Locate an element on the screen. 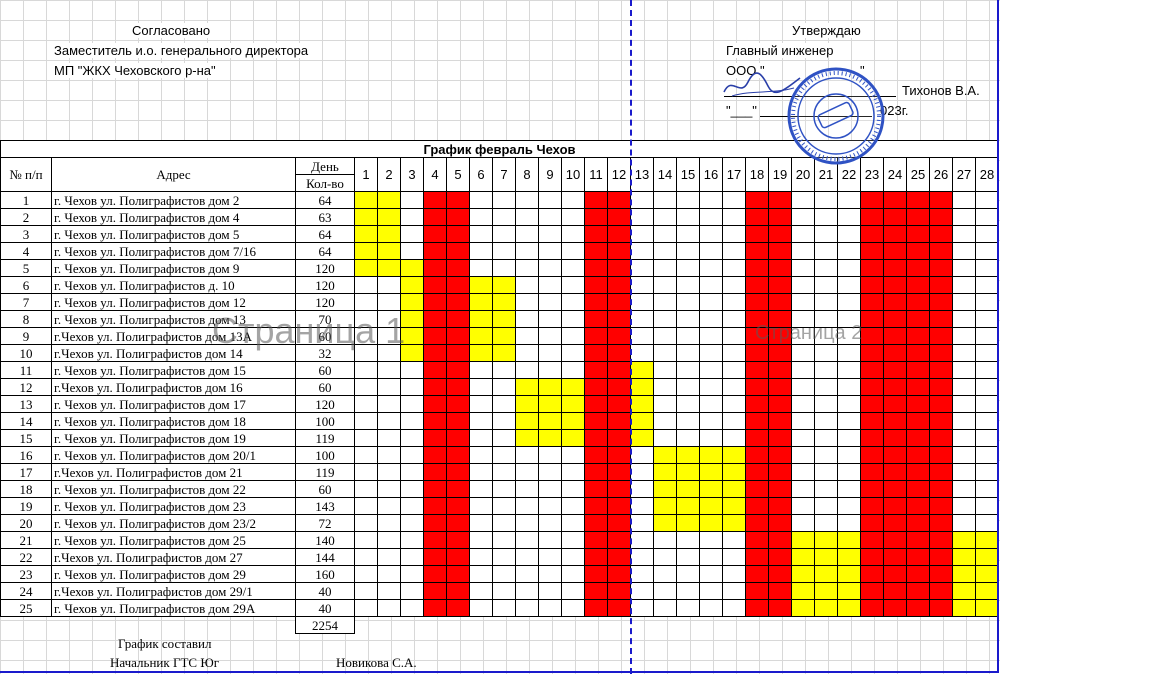 This screenshot has width=1152, height=674. approved-line1: Заместитель и.о. генерального директора is located at coordinates (181, 50).